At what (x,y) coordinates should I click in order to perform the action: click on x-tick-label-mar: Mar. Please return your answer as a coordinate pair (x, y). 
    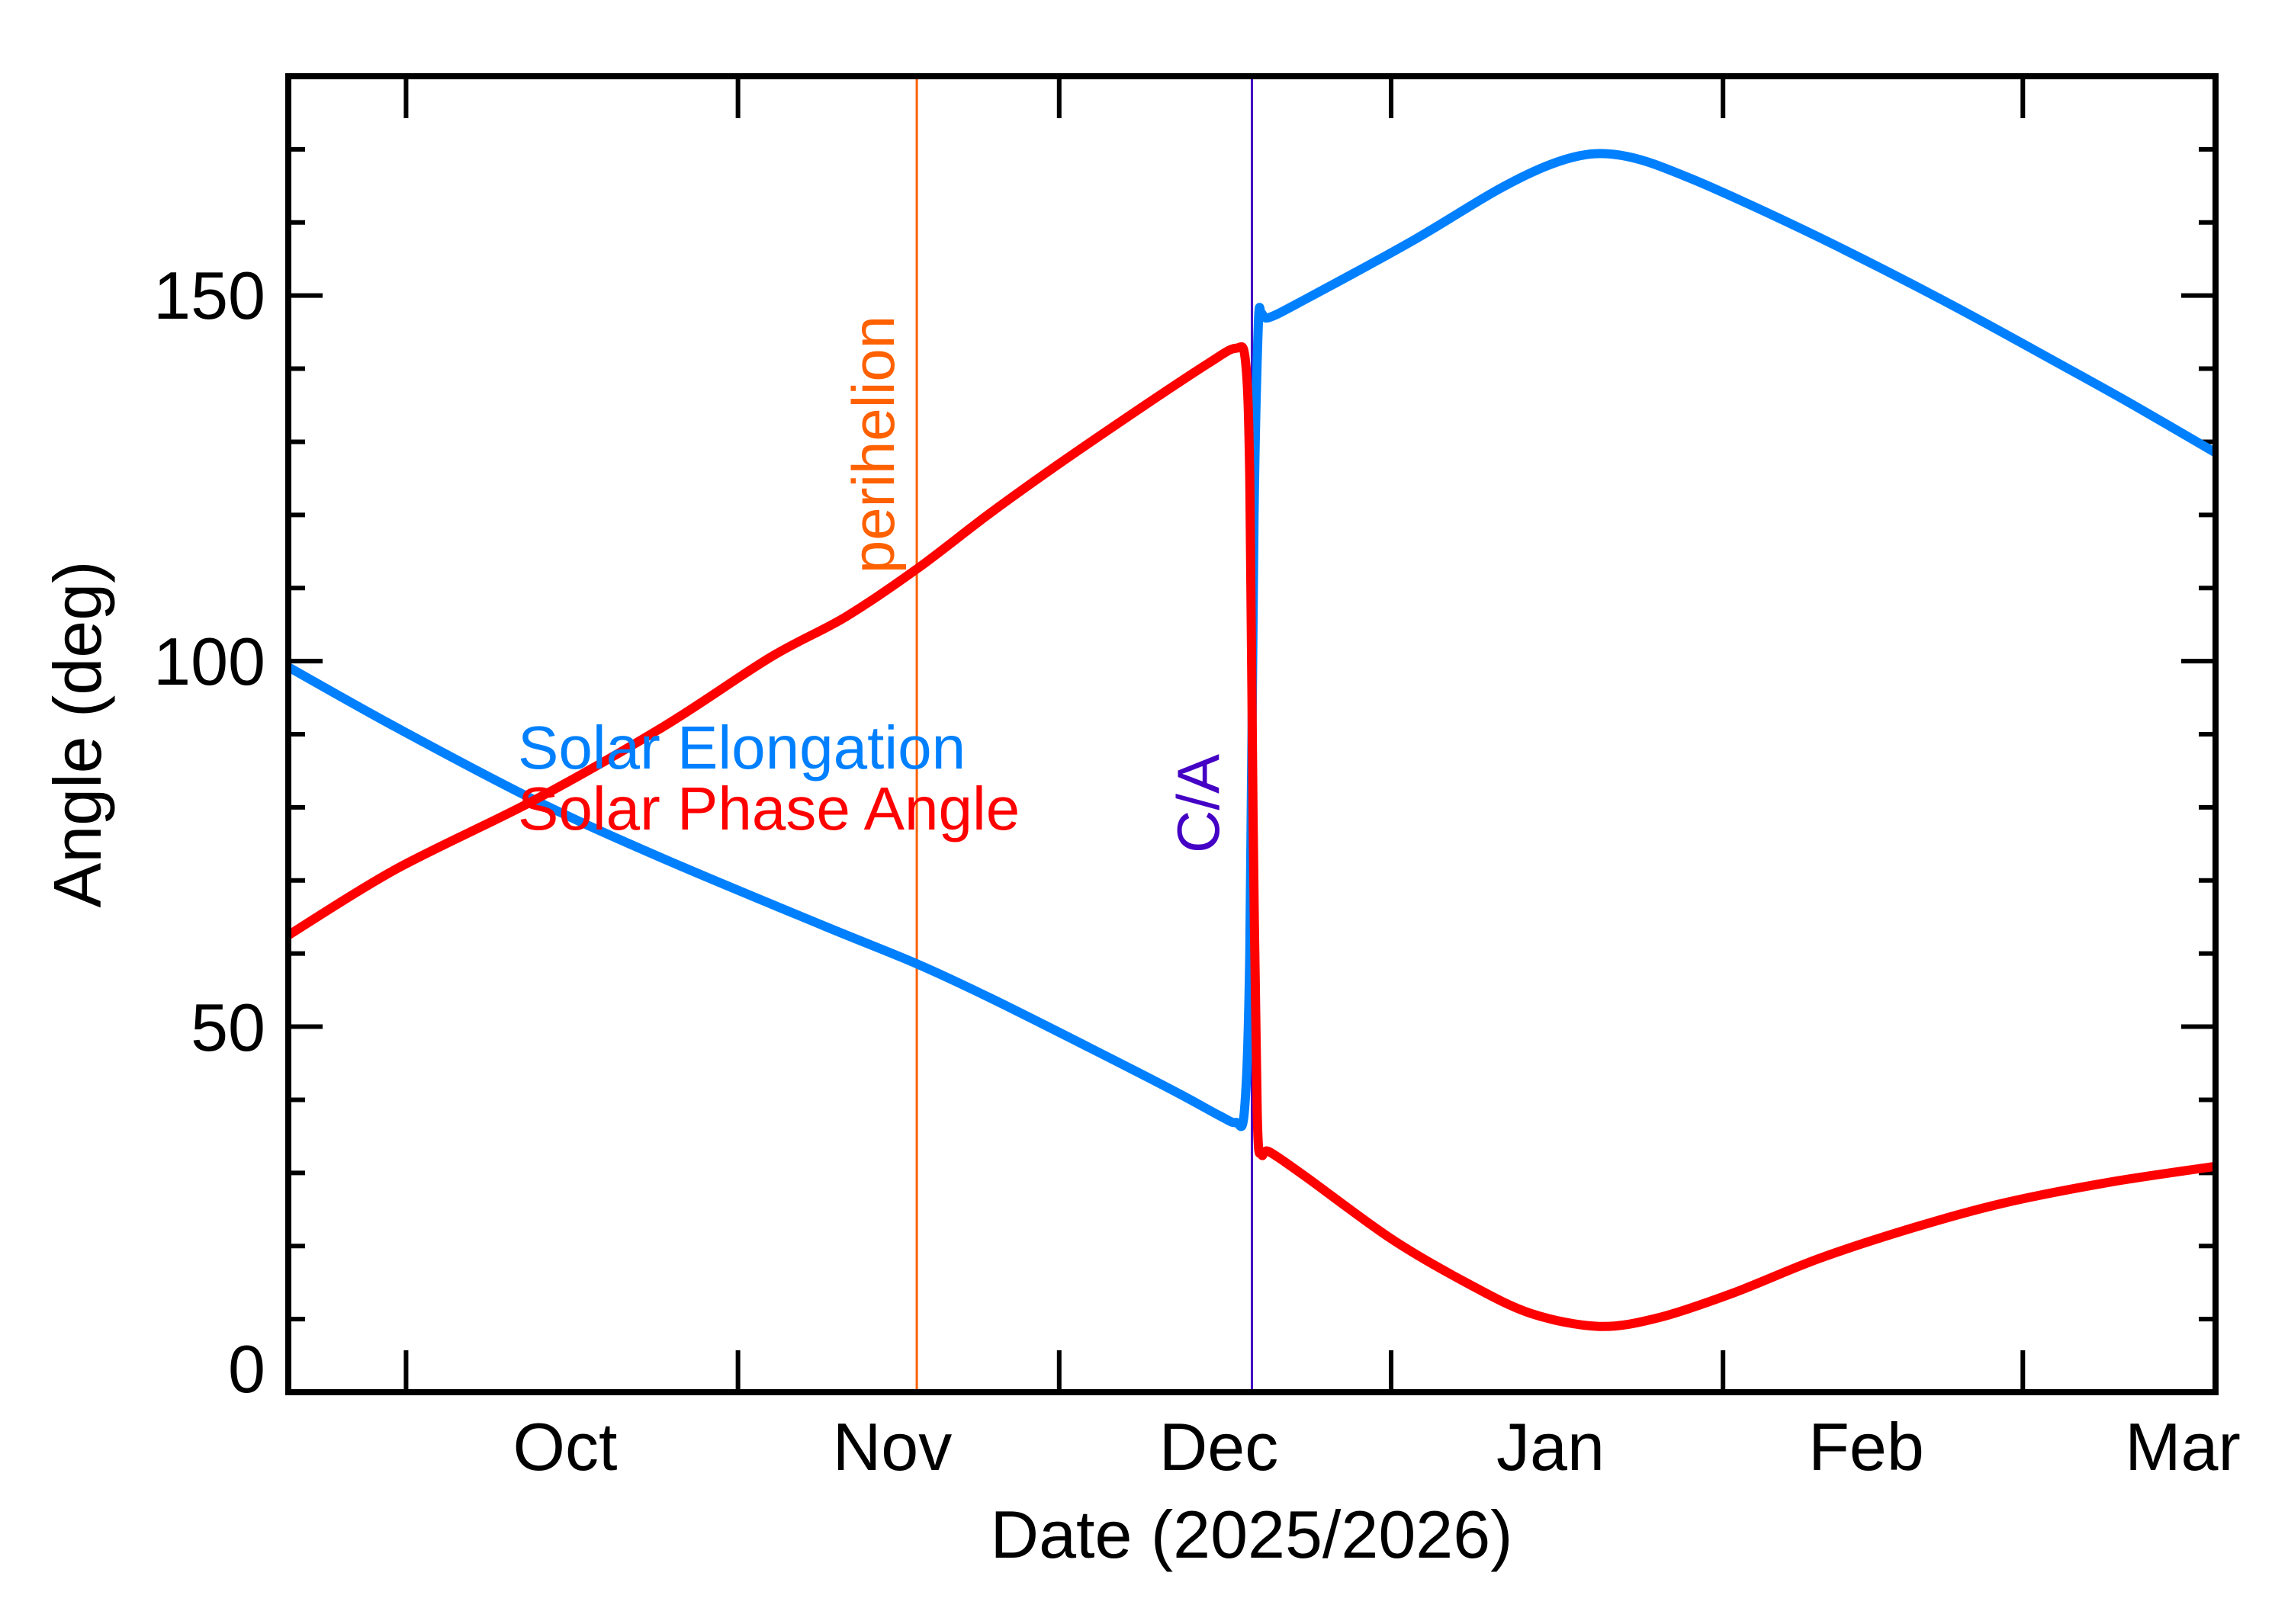
    Looking at the image, I should click on (2183, 1446).